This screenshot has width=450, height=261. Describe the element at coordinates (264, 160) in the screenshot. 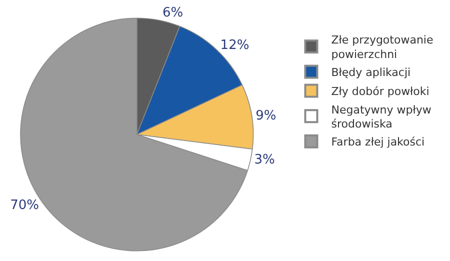

I see `data-label: 3%` at that location.